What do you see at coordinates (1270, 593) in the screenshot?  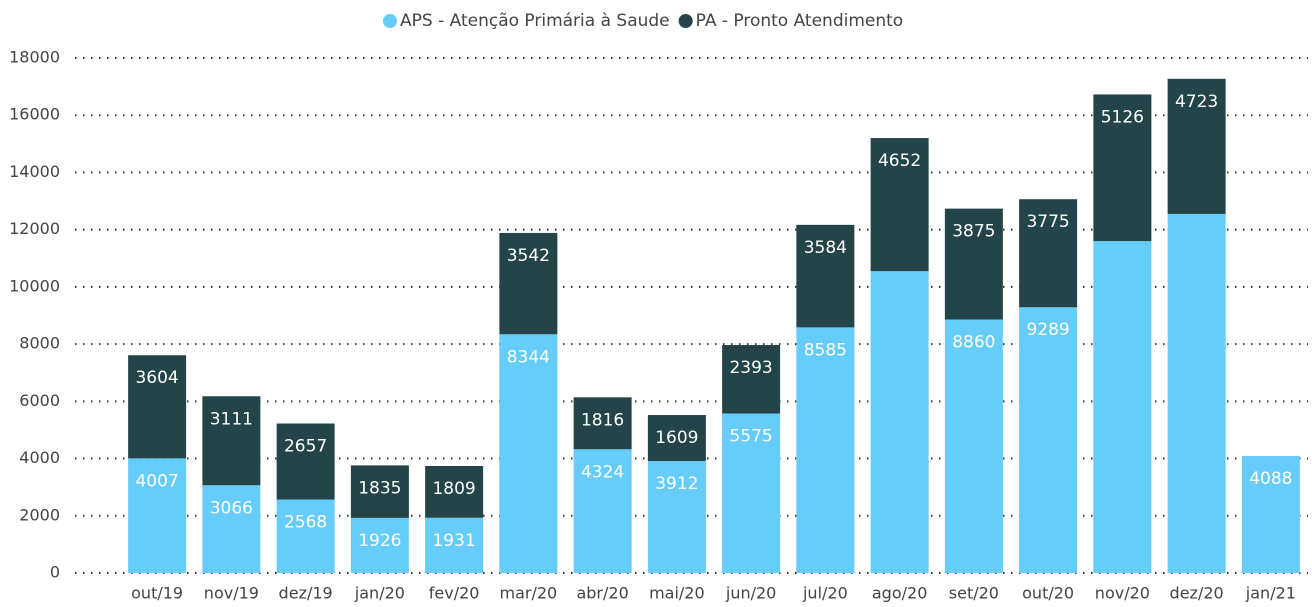 I see `x-tick-label: jan/21` at bounding box center [1270, 593].